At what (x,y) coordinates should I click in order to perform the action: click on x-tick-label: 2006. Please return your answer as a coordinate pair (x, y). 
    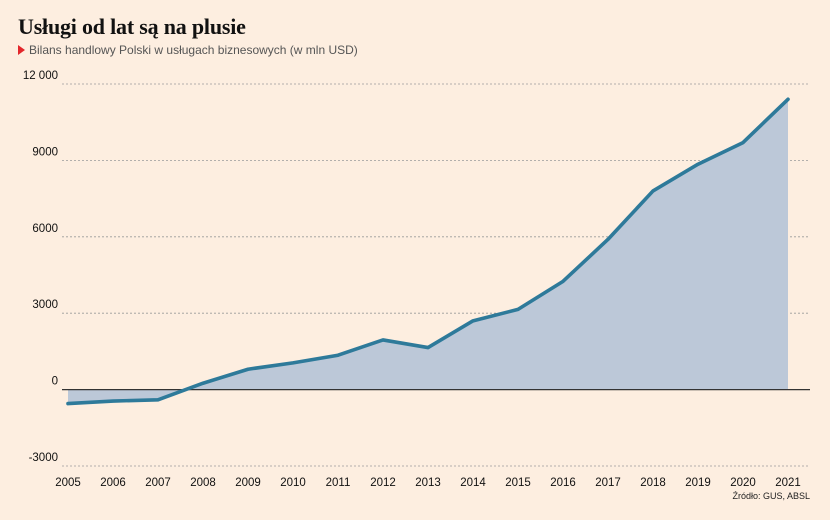
    Looking at the image, I should click on (113, 483).